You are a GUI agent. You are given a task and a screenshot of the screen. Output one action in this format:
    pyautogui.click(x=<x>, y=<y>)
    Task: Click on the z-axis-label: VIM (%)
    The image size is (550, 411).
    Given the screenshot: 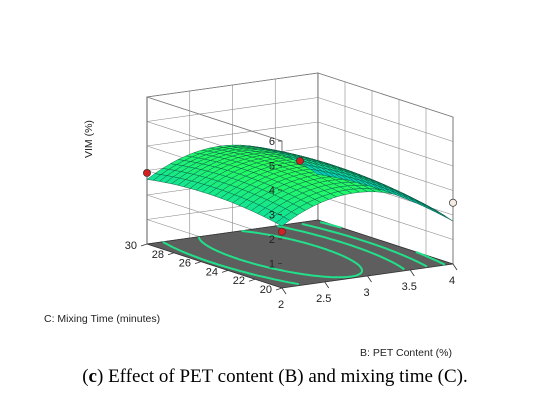 What is the action you would take?
    pyautogui.click(x=89, y=139)
    